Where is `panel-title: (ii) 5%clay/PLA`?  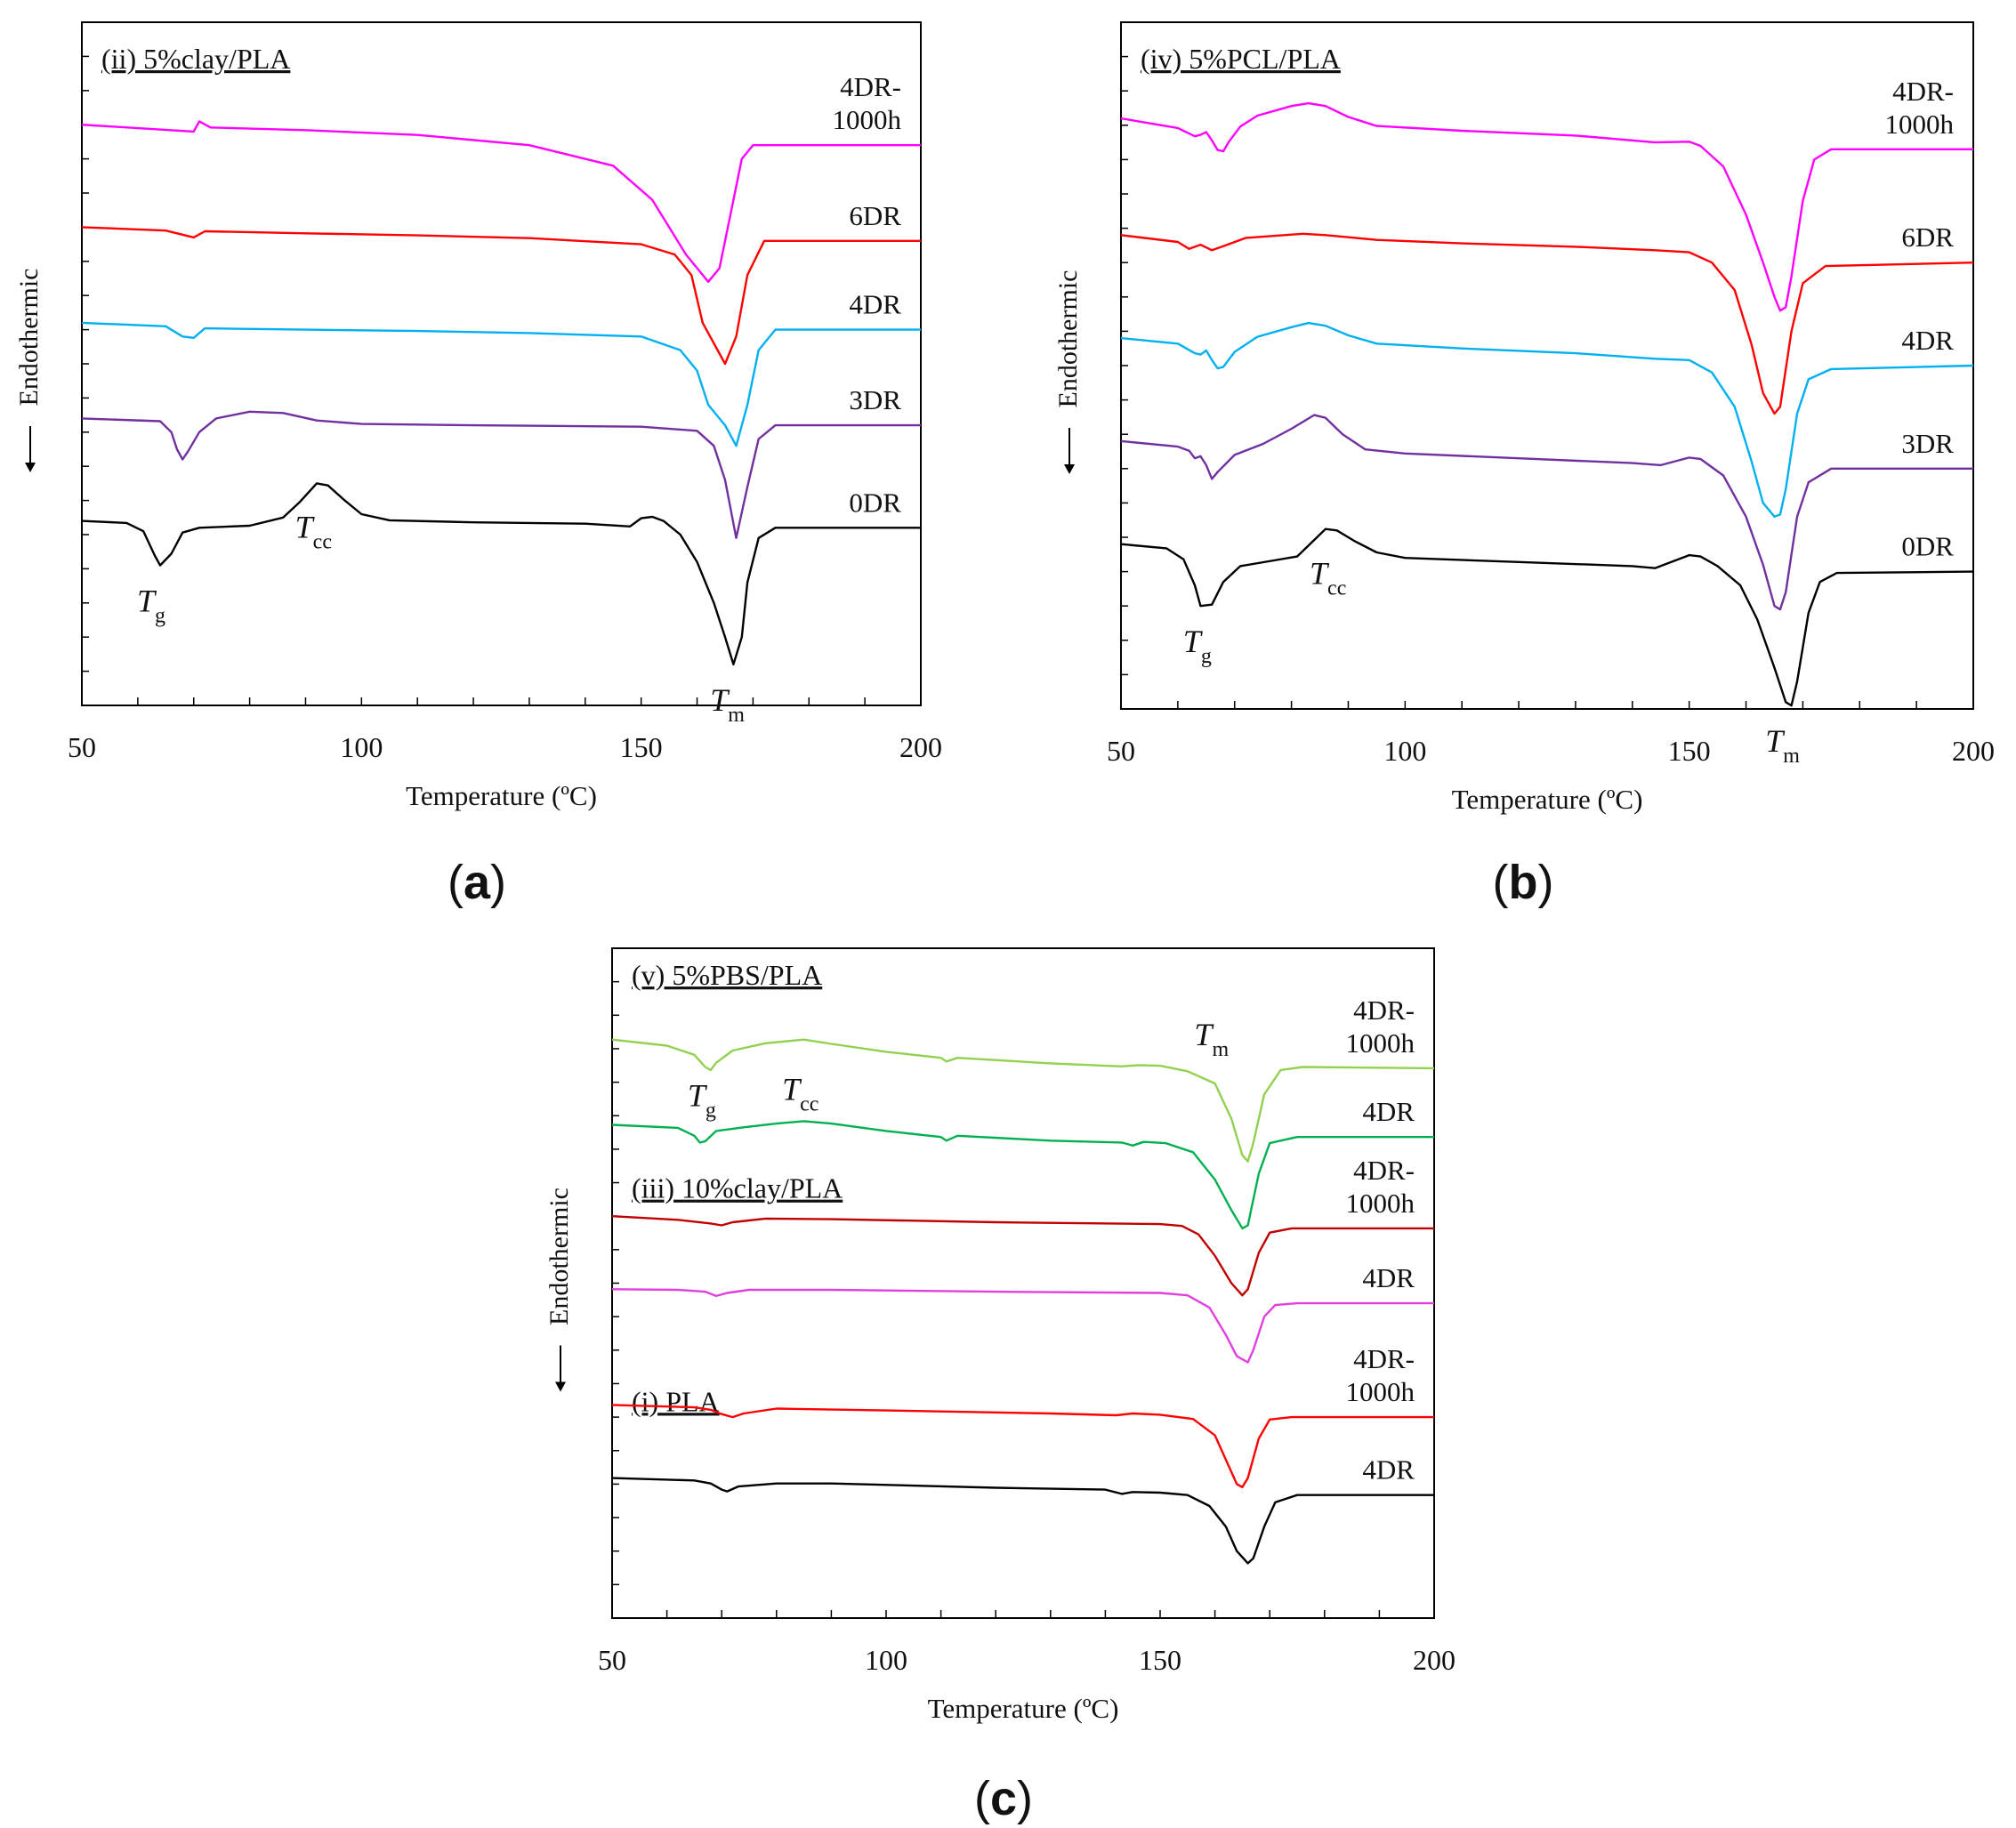
panel-title: (ii) 5%clay/PLA is located at coordinates (195, 59).